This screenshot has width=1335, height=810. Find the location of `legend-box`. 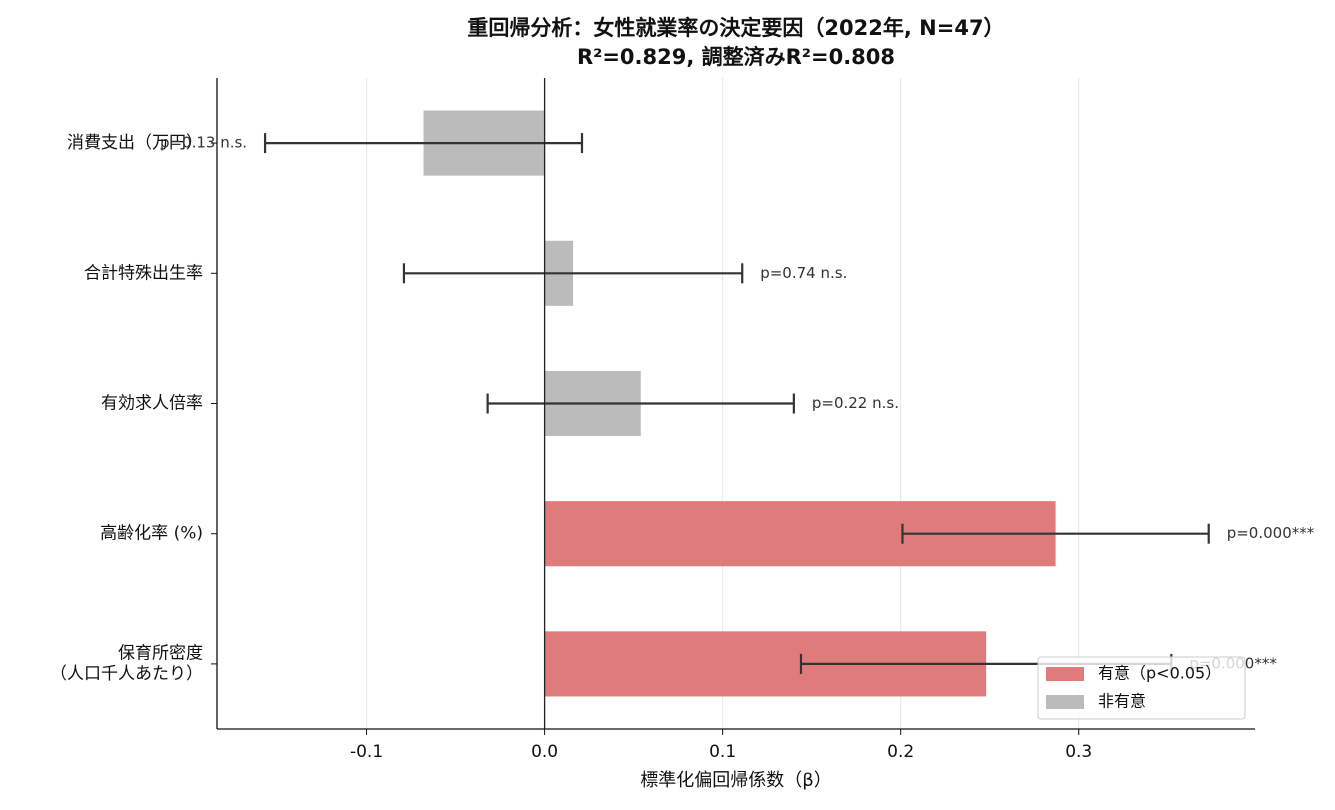

legend-box is located at coordinates (1141, 688).